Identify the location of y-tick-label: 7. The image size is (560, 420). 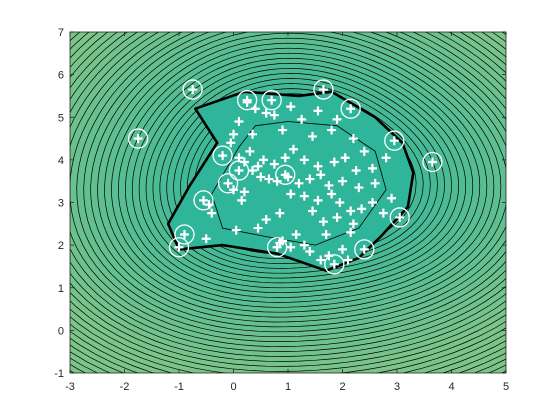
(61, 33).